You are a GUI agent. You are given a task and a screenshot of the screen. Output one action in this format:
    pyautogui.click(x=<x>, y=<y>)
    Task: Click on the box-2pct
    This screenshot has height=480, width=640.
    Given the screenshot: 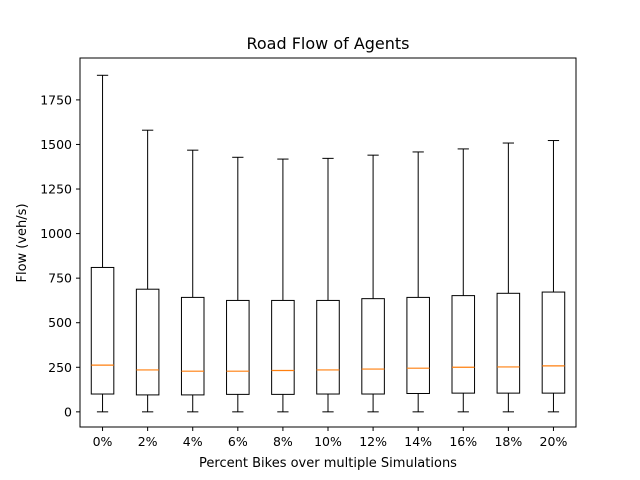 What is the action you would take?
    pyautogui.click(x=147, y=271)
    